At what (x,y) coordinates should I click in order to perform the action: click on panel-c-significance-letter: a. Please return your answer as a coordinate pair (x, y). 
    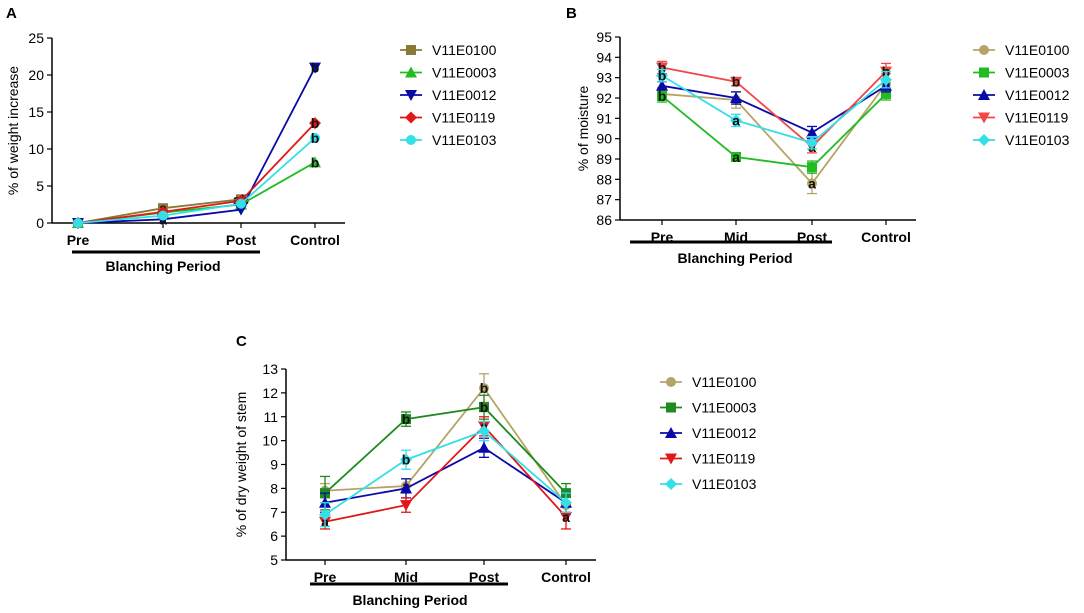
    Looking at the image, I should click on (566, 517).